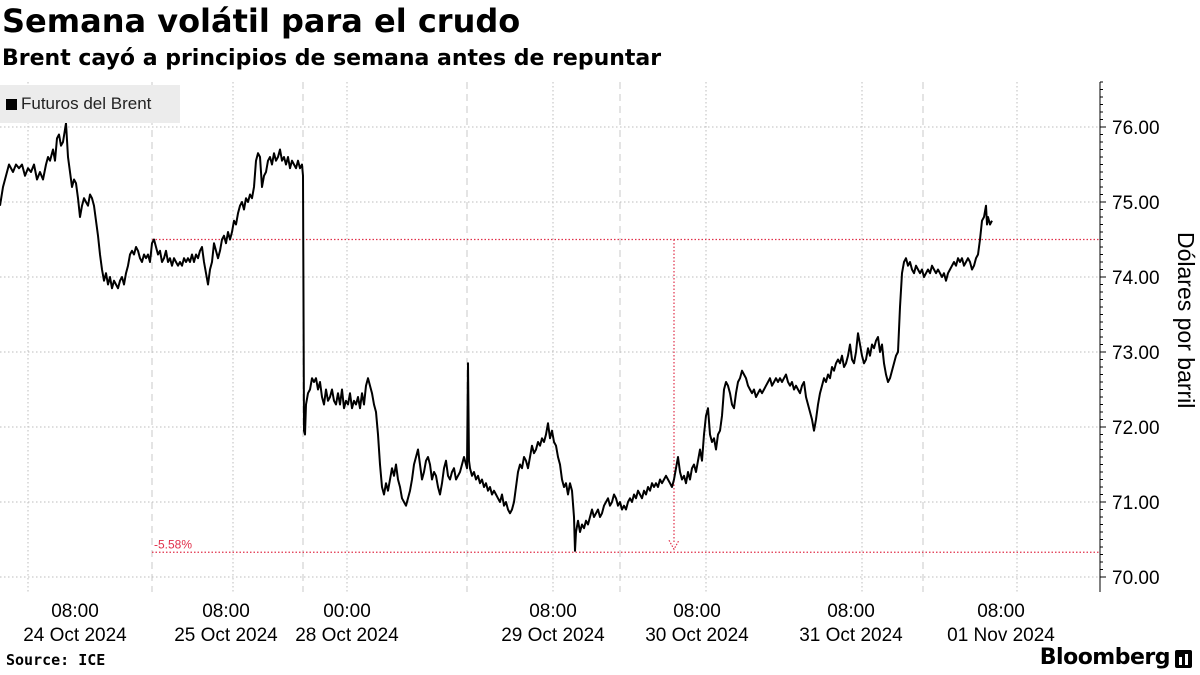 Image resolution: width=1200 pixels, height=675 pixels. Describe the element at coordinates (1136, 128) in the screenshot. I see `y-tick-label: 76.00` at that location.